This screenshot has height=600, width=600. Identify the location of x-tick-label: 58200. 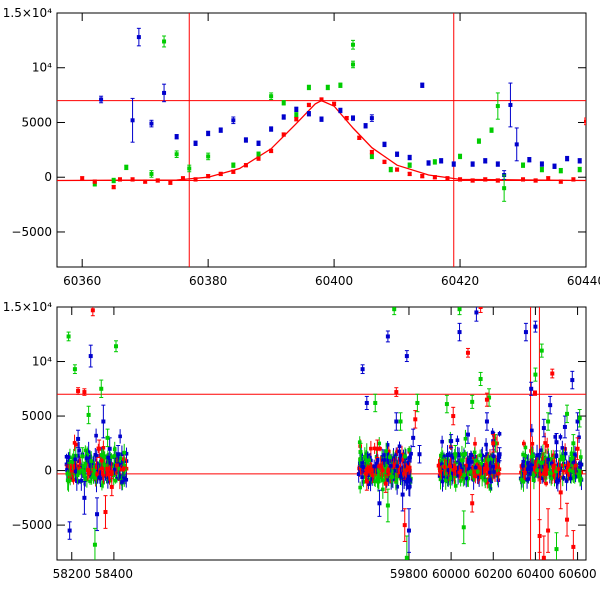
(72, 574).